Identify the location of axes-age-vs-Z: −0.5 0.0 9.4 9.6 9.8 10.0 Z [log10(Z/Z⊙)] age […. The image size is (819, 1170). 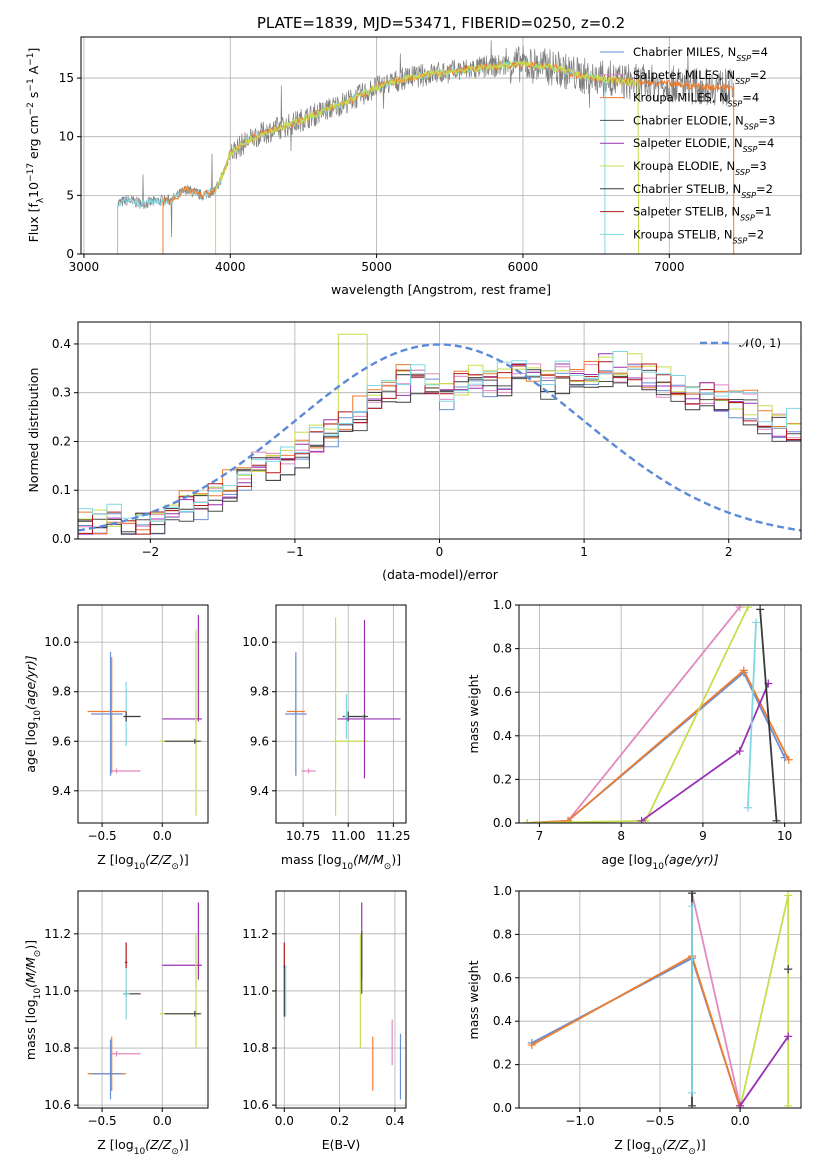
(116, 738).